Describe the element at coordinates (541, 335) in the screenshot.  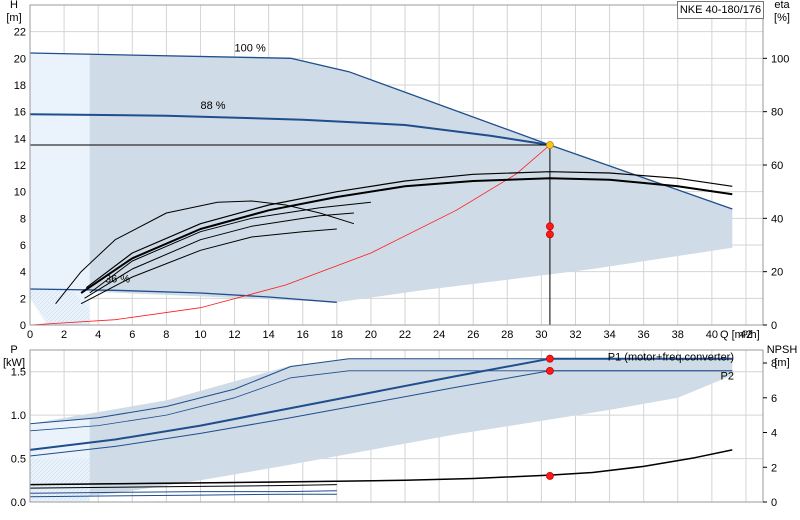
I see `x-tick-label: 30` at that location.